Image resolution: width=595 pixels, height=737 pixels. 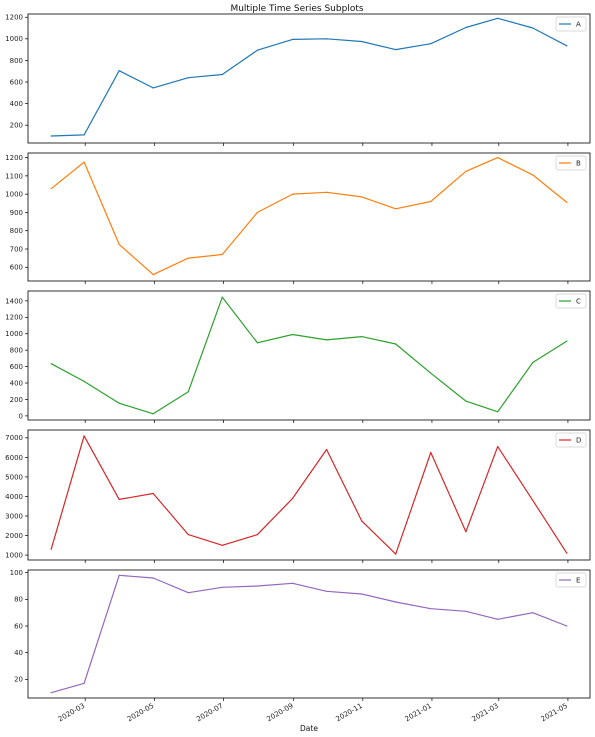 What do you see at coordinates (578, 302) in the screenshot?
I see `legend-label: C` at bounding box center [578, 302].